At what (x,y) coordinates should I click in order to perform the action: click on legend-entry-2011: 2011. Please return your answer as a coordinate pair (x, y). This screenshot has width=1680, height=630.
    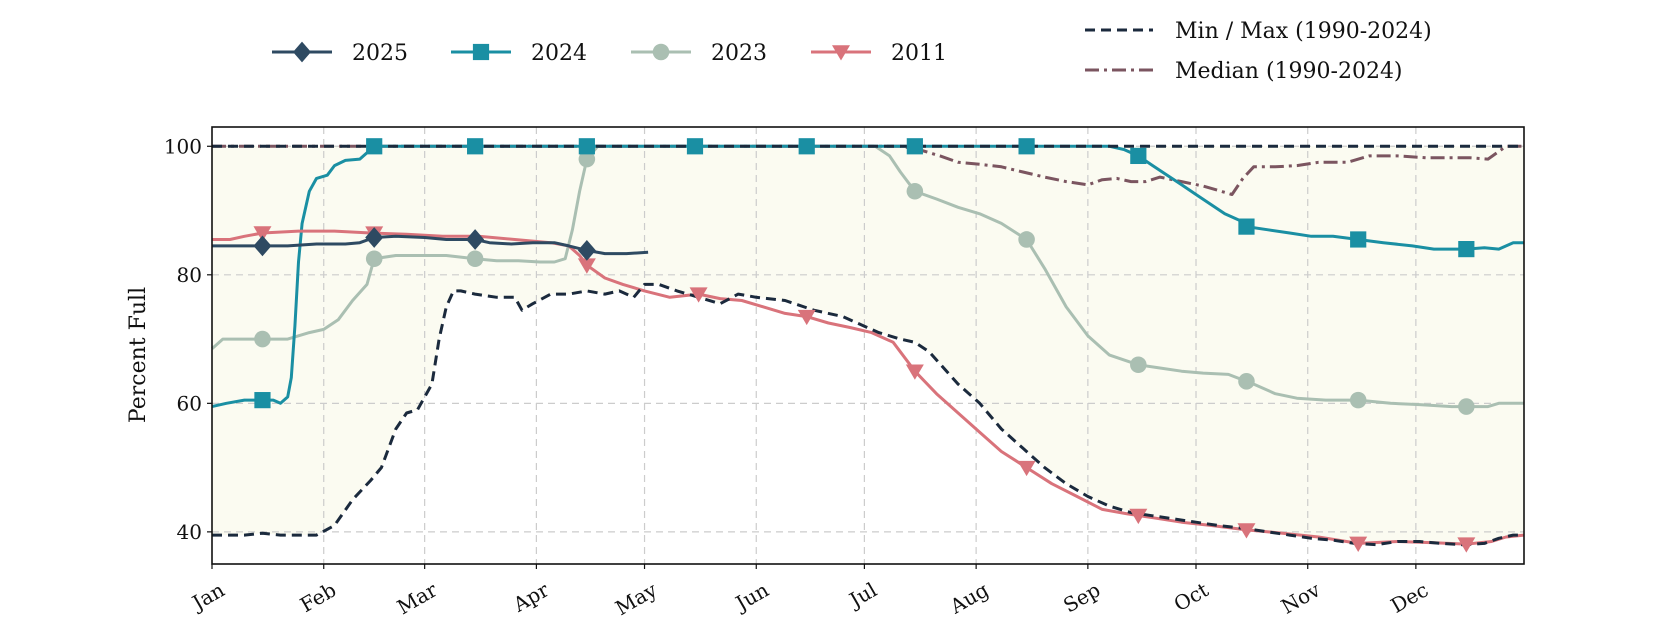
    Looking at the image, I should click on (879, 53).